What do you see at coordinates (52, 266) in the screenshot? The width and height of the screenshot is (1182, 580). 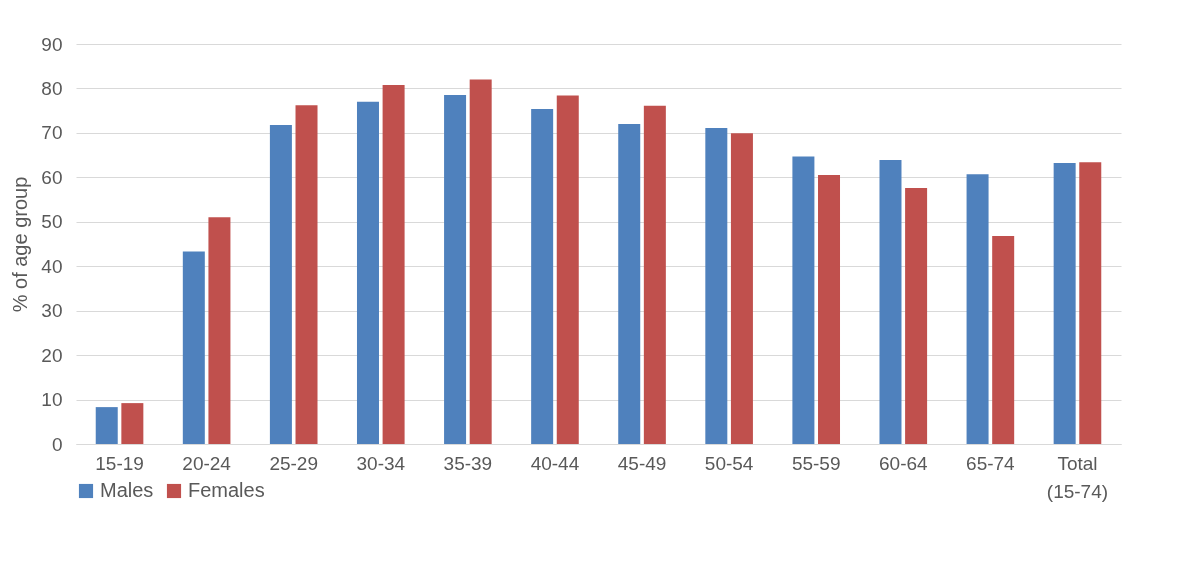 I see `y-tick-label: 40` at bounding box center [52, 266].